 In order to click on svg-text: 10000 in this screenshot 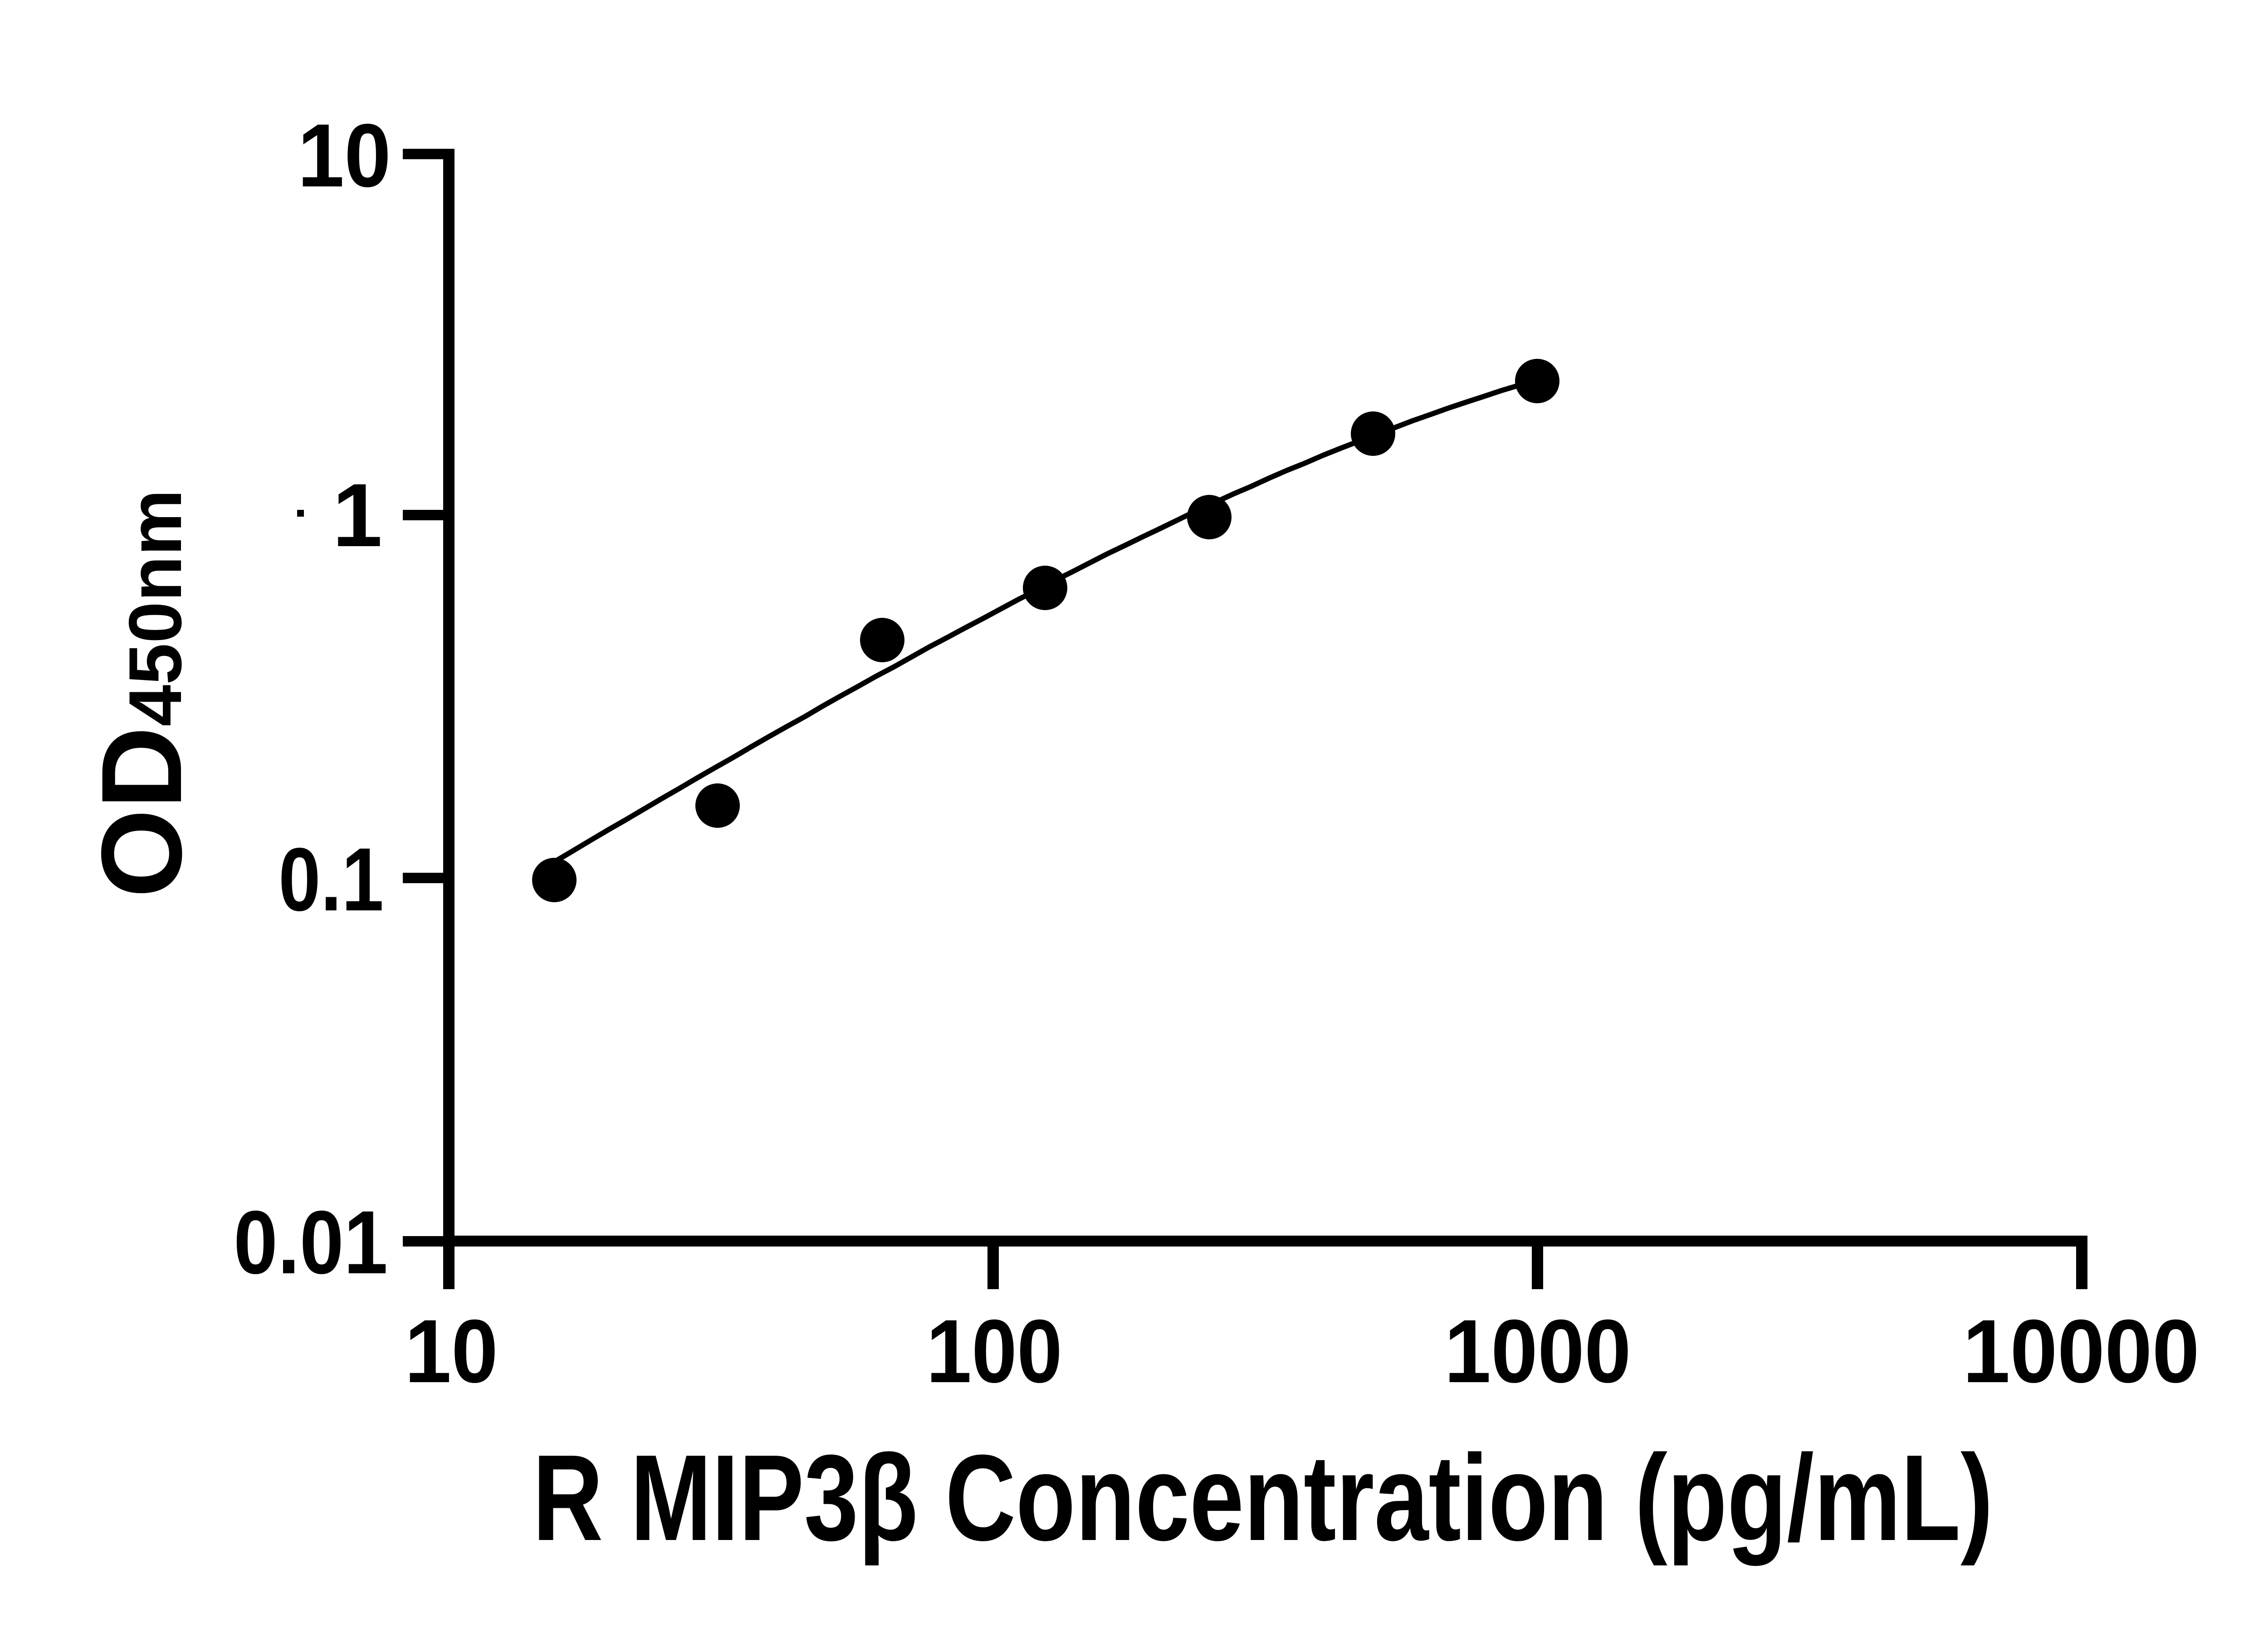, I will do `click(2081, 1351)`.